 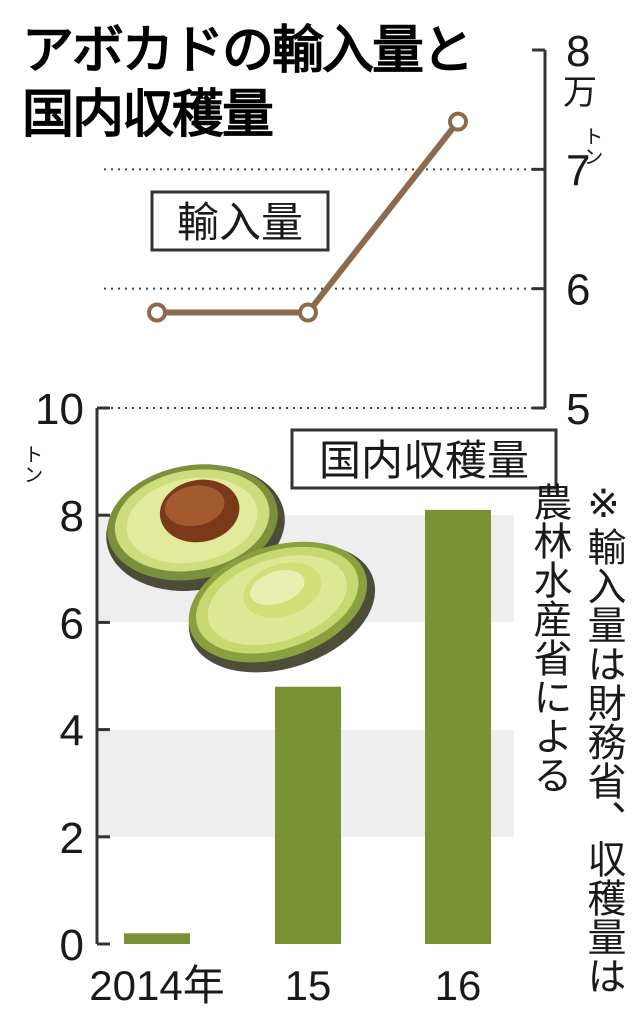 I want to click on line-series-label-box: 輸入量, so click(x=240, y=221).